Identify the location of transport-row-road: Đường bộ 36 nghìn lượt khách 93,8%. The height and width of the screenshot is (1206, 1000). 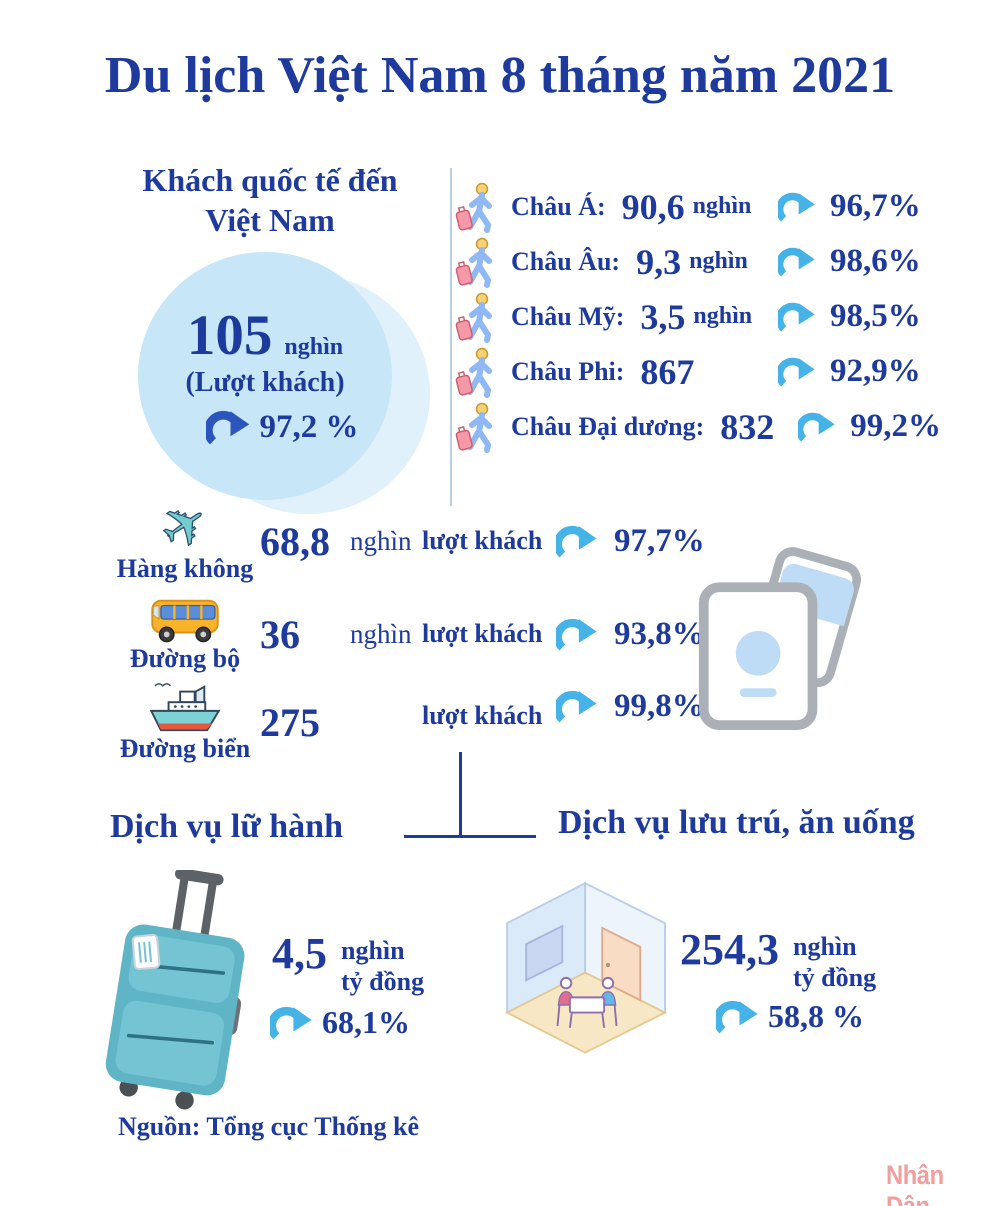
(410, 634).